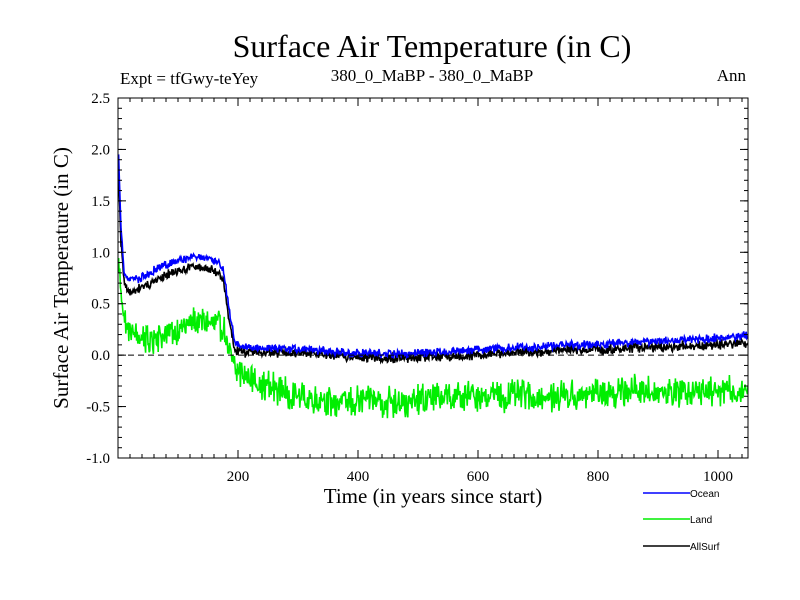  Describe the element at coordinates (189, 78) in the screenshot. I see `experiment-label: Expt = tfGwy-teYey` at that location.